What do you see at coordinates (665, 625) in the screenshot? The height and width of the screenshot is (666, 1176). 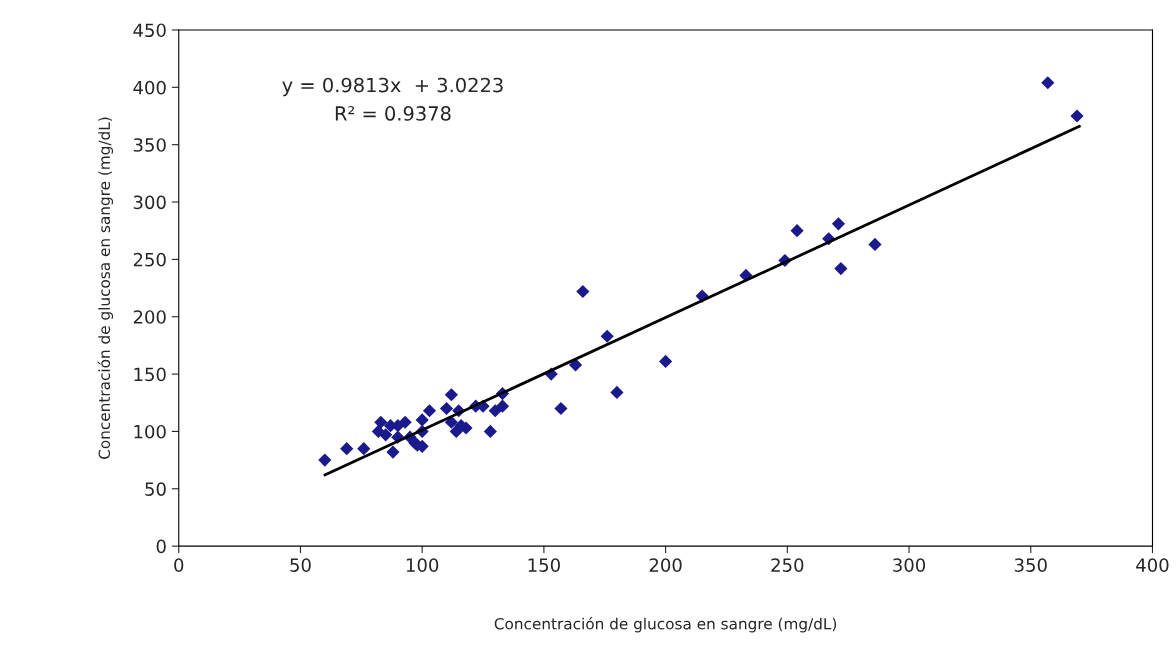 I see `x-axis-title: Concentración de glucosa en sangre (mg/dL)` at bounding box center [665, 625].